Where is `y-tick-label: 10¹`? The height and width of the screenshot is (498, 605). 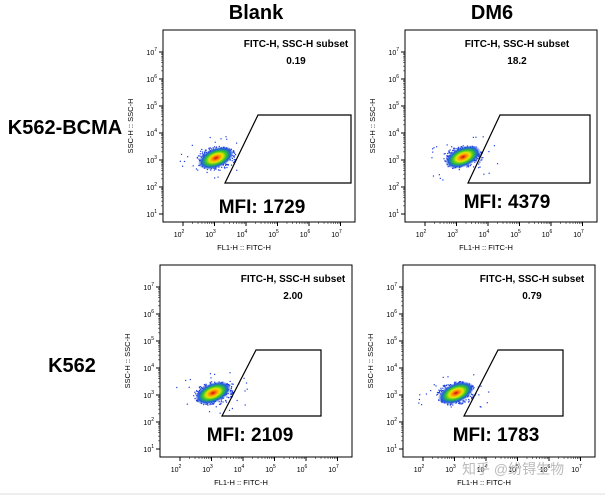
y-tick-label: 10¹ is located at coordinates (391, 449).